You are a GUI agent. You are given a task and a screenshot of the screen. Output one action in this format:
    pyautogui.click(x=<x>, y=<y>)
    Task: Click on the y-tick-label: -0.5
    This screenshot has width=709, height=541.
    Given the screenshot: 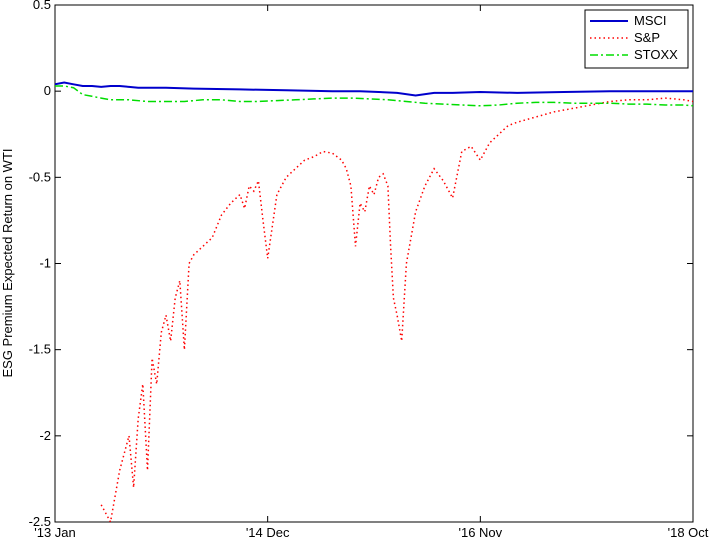 What is the action you would take?
    pyautogui.click(x=40, y=176)
    